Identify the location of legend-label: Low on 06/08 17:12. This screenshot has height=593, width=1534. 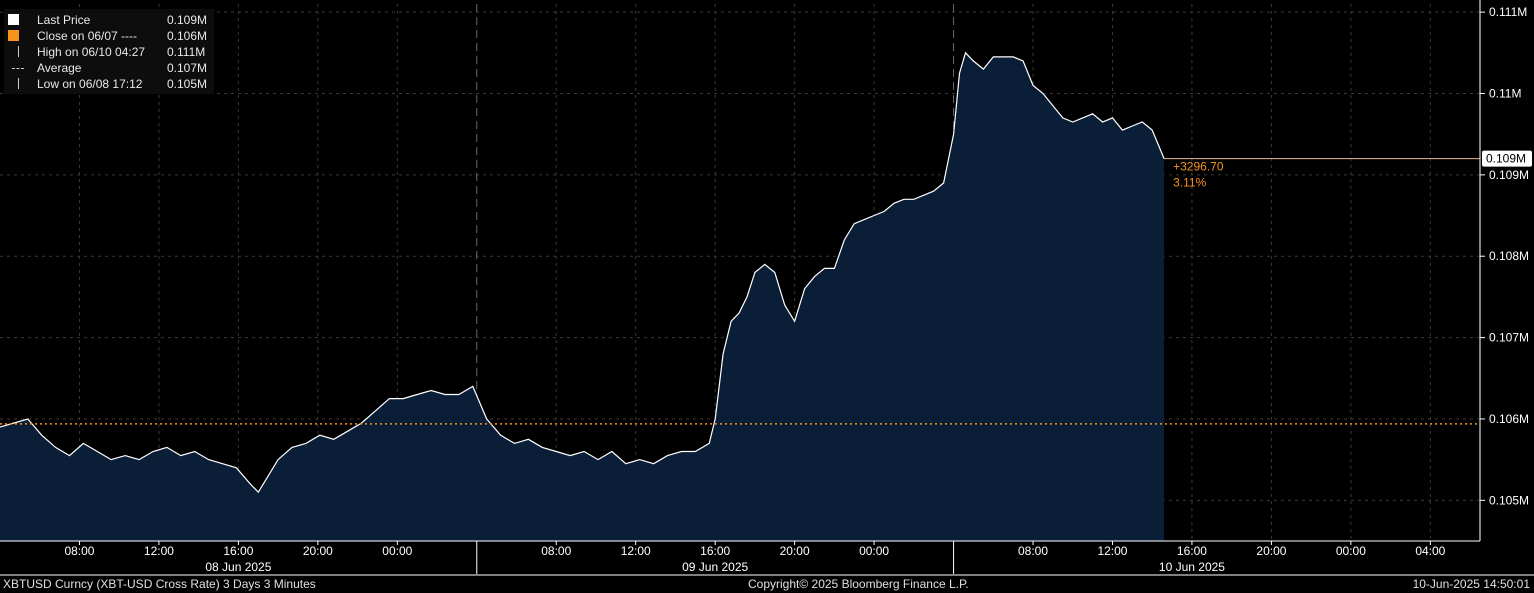
(90, 84).